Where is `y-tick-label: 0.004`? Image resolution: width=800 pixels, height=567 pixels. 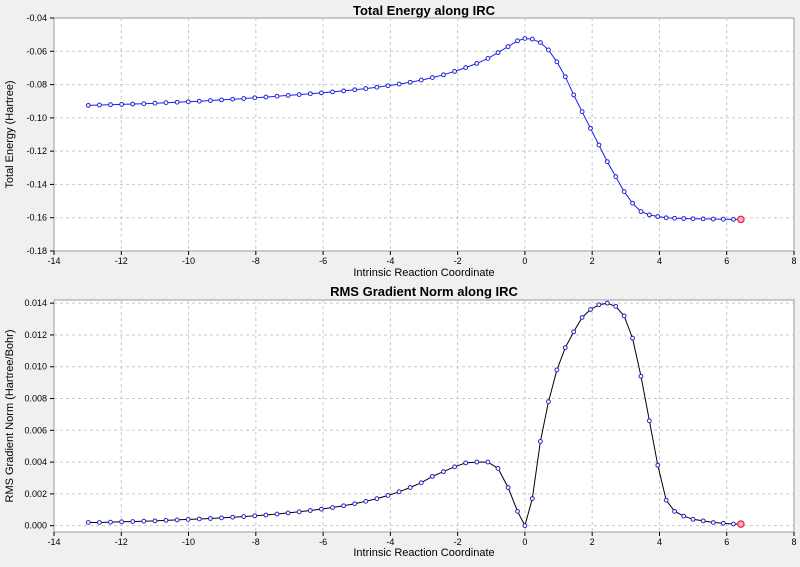
y-tick-label: 0.004 is located at coordinates (35, 462).